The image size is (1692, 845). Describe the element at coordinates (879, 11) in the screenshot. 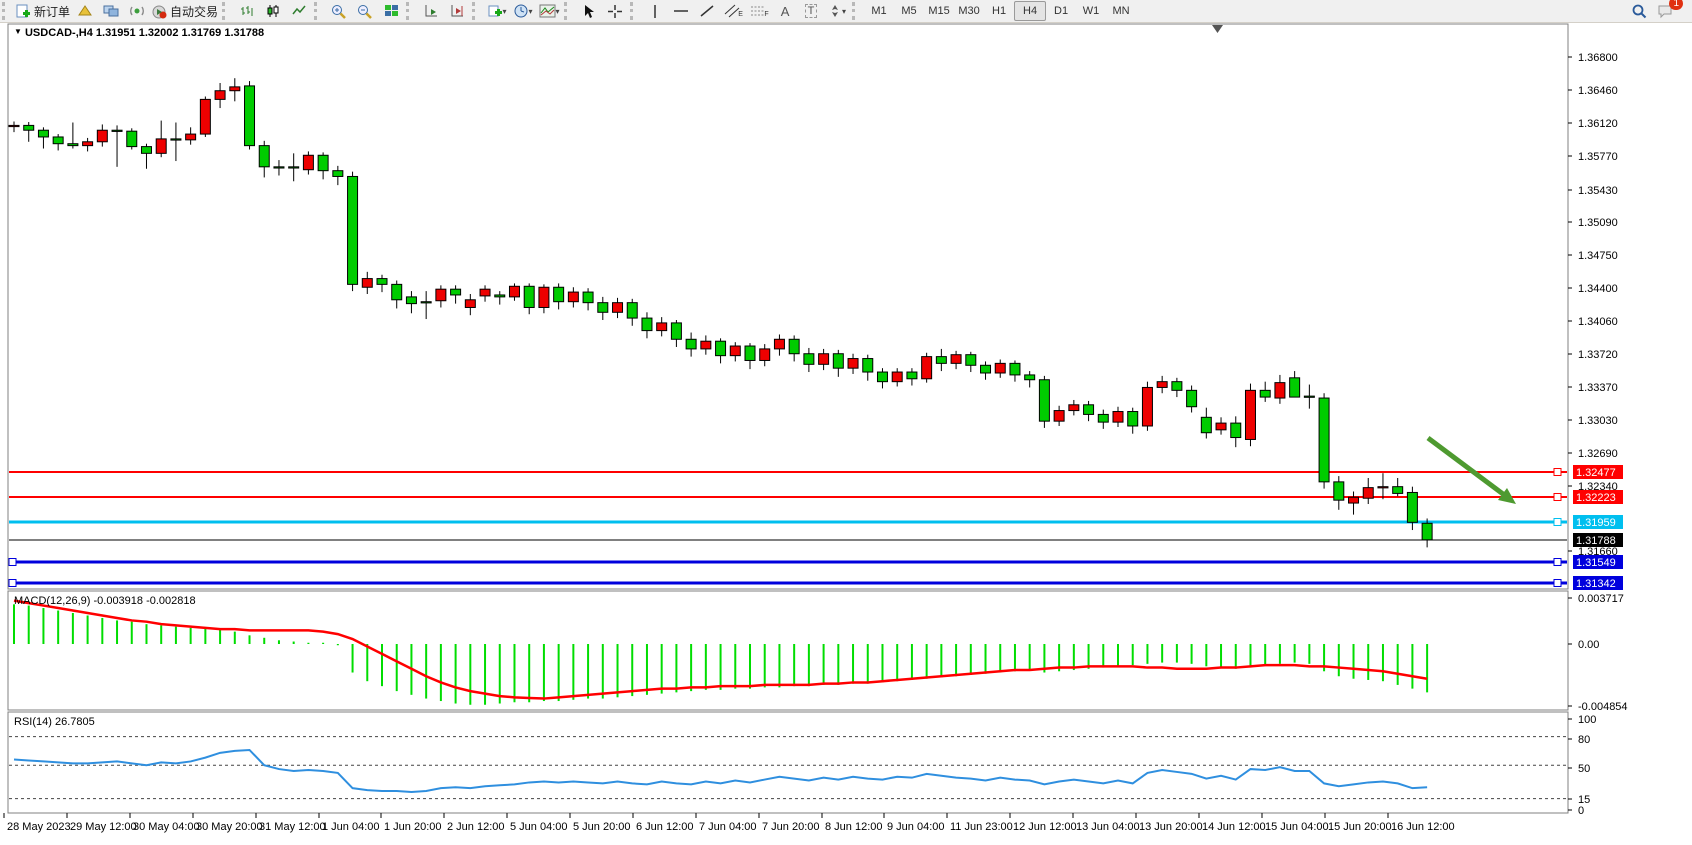

I see `timeframe-button-m1: M1` at that location.